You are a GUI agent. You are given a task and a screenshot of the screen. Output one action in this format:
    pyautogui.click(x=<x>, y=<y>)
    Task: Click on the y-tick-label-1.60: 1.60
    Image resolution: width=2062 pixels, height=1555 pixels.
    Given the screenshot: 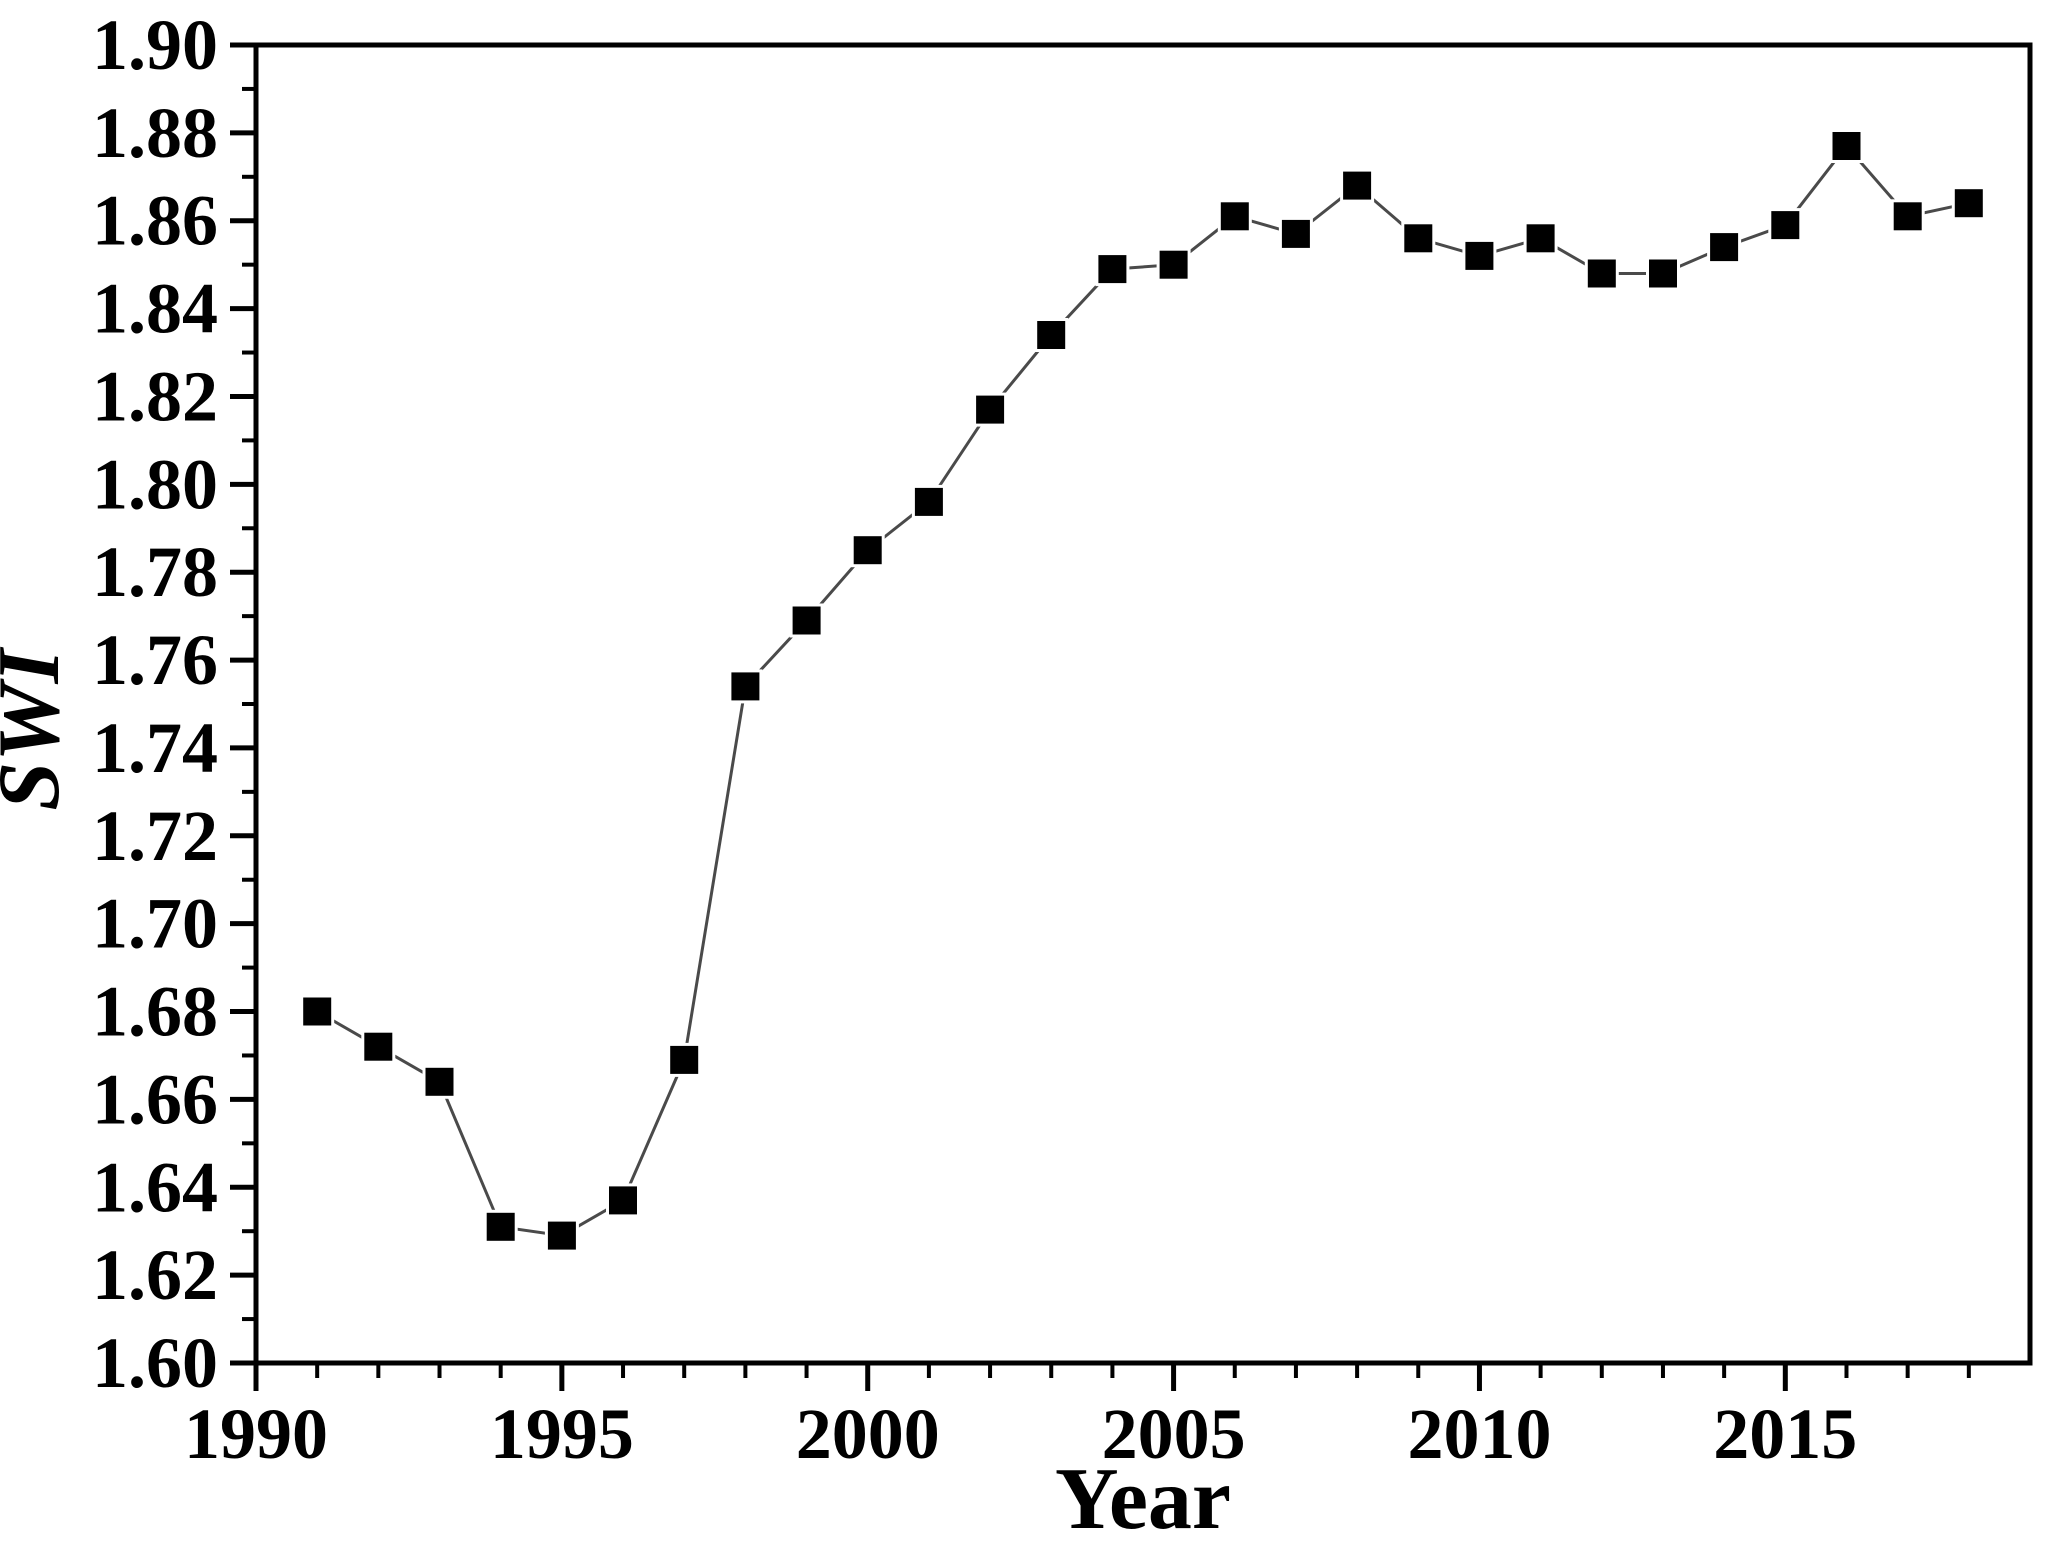 What is the action you would take?
    pyautogui.click(x=155, y=1363)
    